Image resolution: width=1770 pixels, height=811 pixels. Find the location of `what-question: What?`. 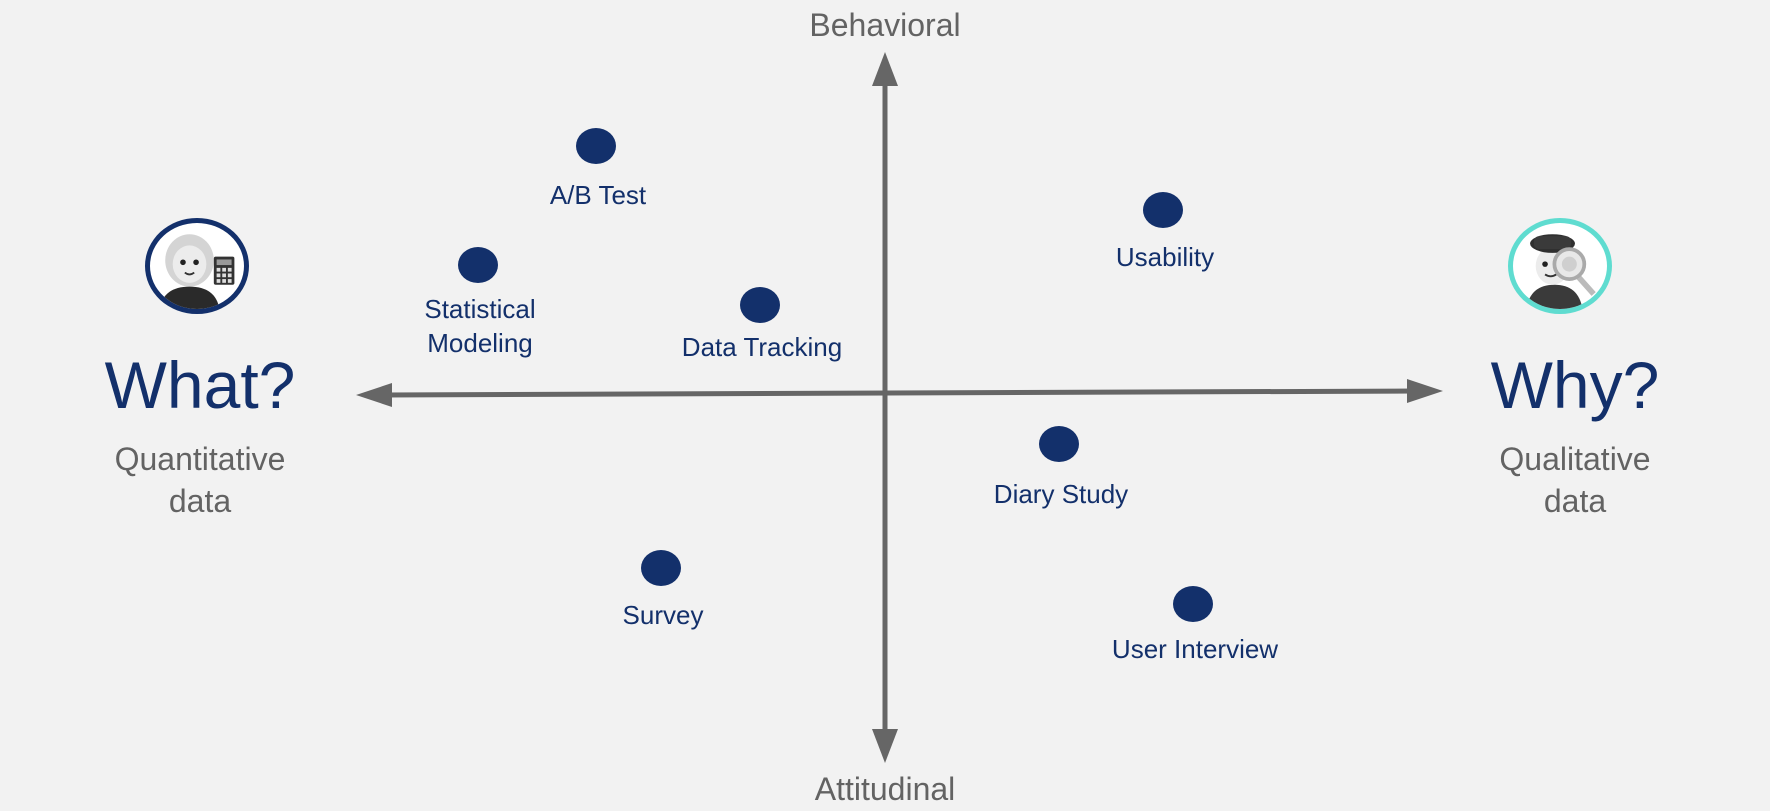

what-question: What? is located at coordinates (200, 385).